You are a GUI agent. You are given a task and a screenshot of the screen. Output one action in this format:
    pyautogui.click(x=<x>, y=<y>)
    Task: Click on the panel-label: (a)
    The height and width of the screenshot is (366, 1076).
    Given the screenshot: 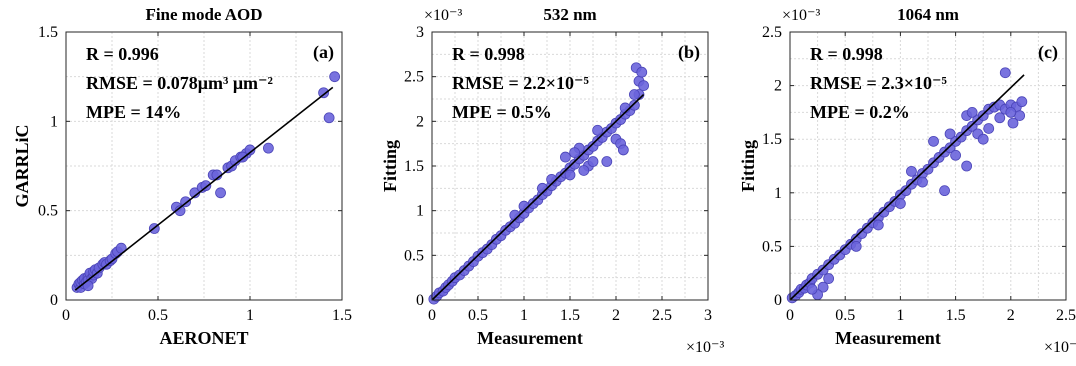 What is the action you would take?
    pyautogui.click(x=323, y=52)
    